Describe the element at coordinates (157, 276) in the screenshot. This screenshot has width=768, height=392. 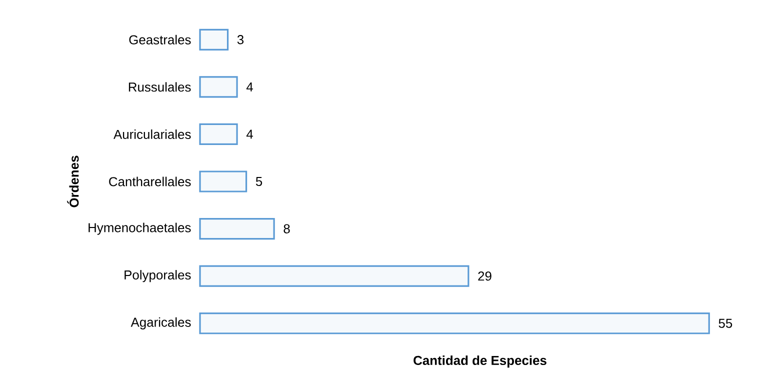
I see `y-tick-label: Polyporales` at that location.